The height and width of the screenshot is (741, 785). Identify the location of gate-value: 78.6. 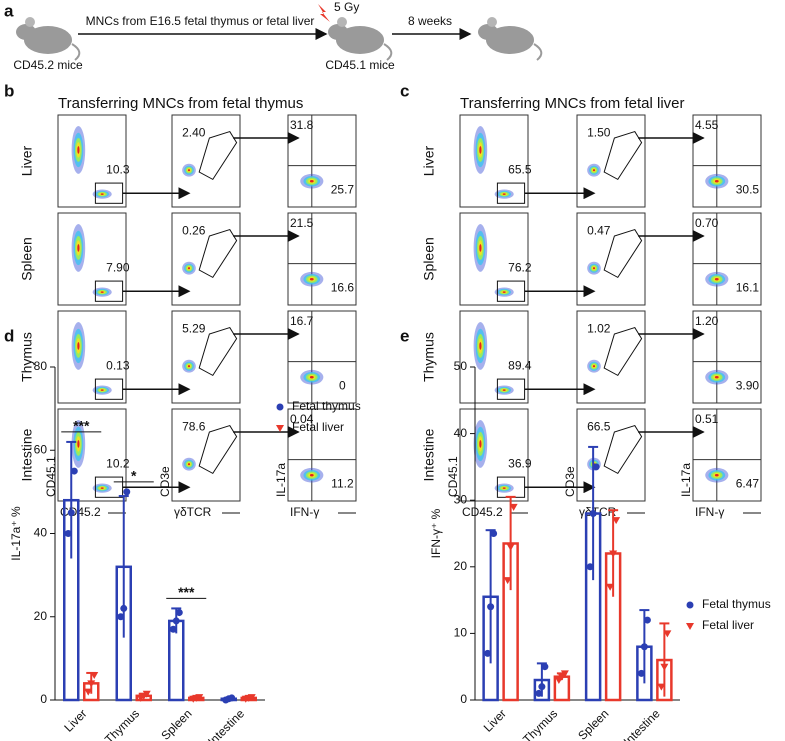
(194, 427).